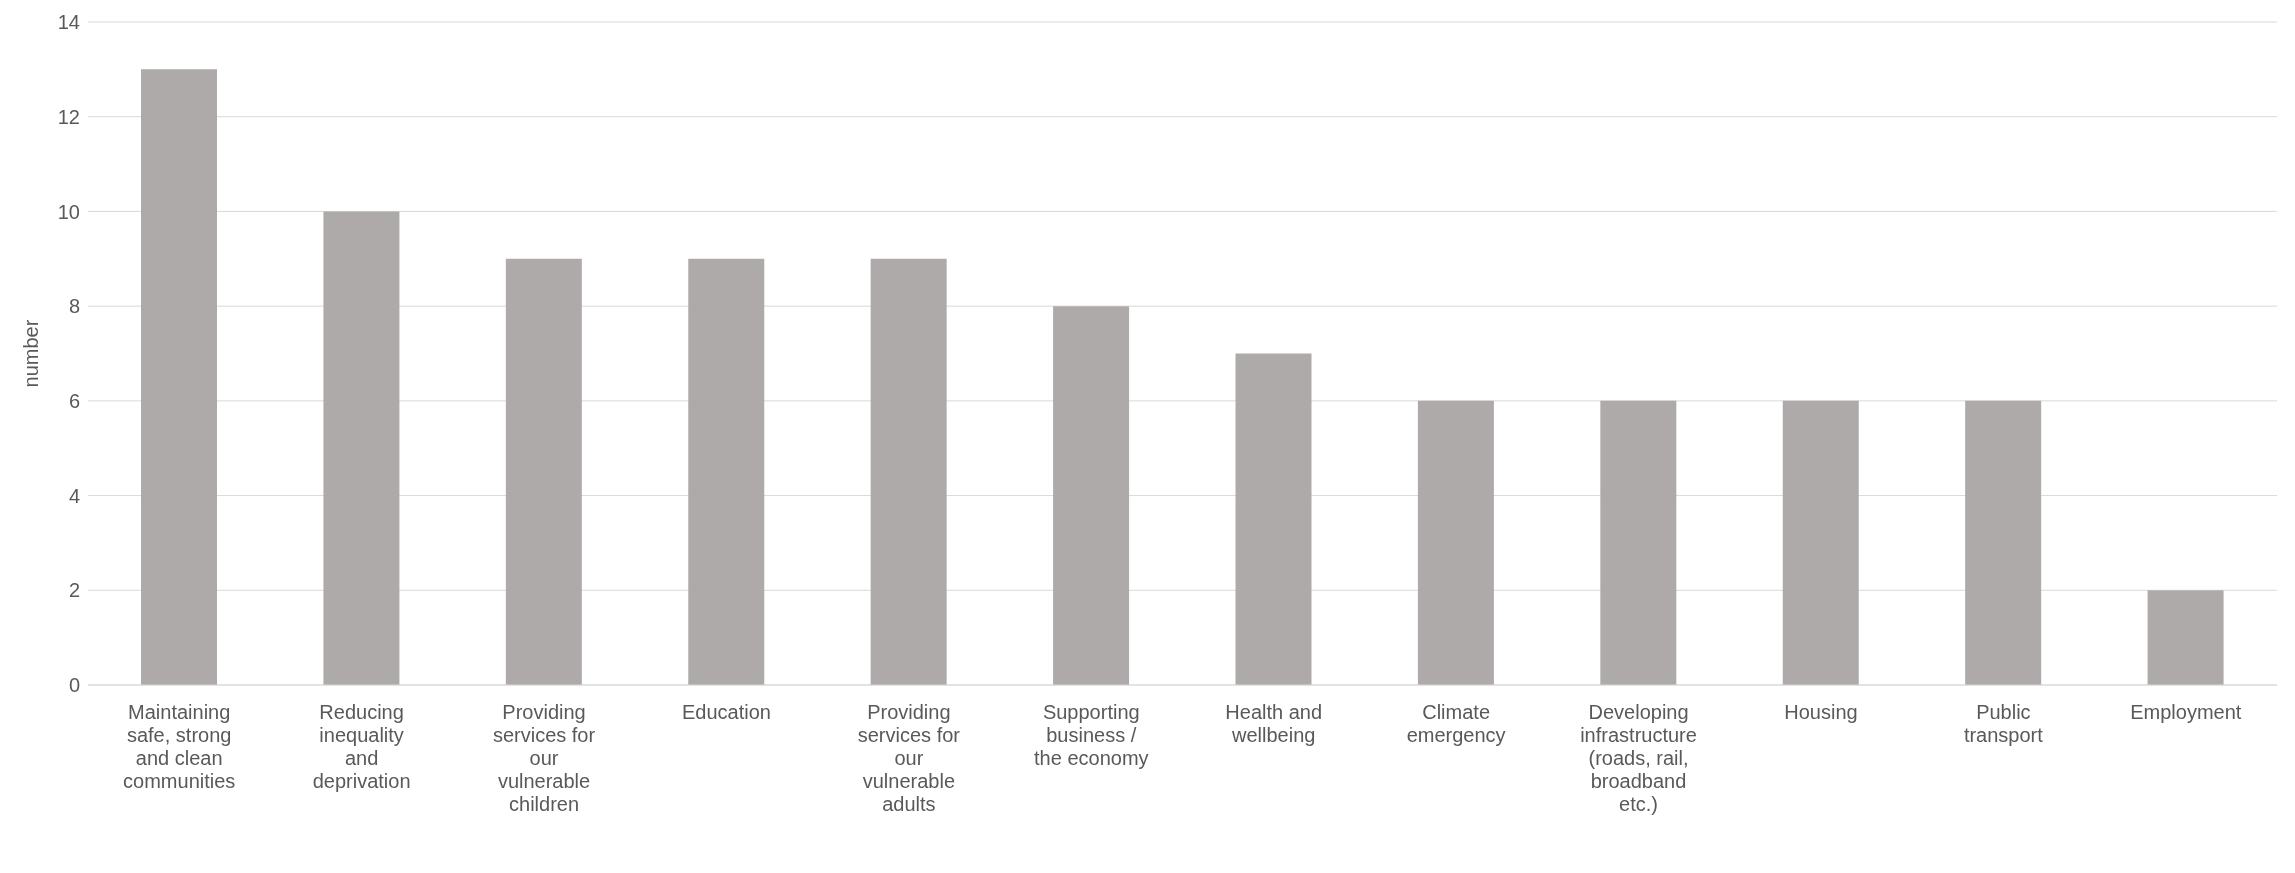  What do you see at coordinates (1638, 758) in the screenshot?
I see `x-tick-label: Developing infrastructure (roads, rail, broadband etc.)` at bounding box center [1638, 758].